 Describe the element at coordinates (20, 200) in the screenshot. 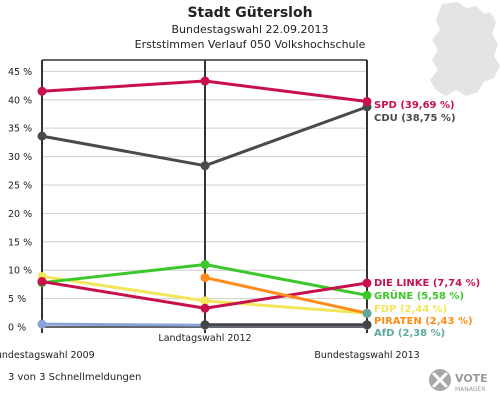

I see `y-axis-ticks: 0 % 5 % 10 % 15 % 20 % 25 % 30 % 35 % 40 % 45 %` at that location.